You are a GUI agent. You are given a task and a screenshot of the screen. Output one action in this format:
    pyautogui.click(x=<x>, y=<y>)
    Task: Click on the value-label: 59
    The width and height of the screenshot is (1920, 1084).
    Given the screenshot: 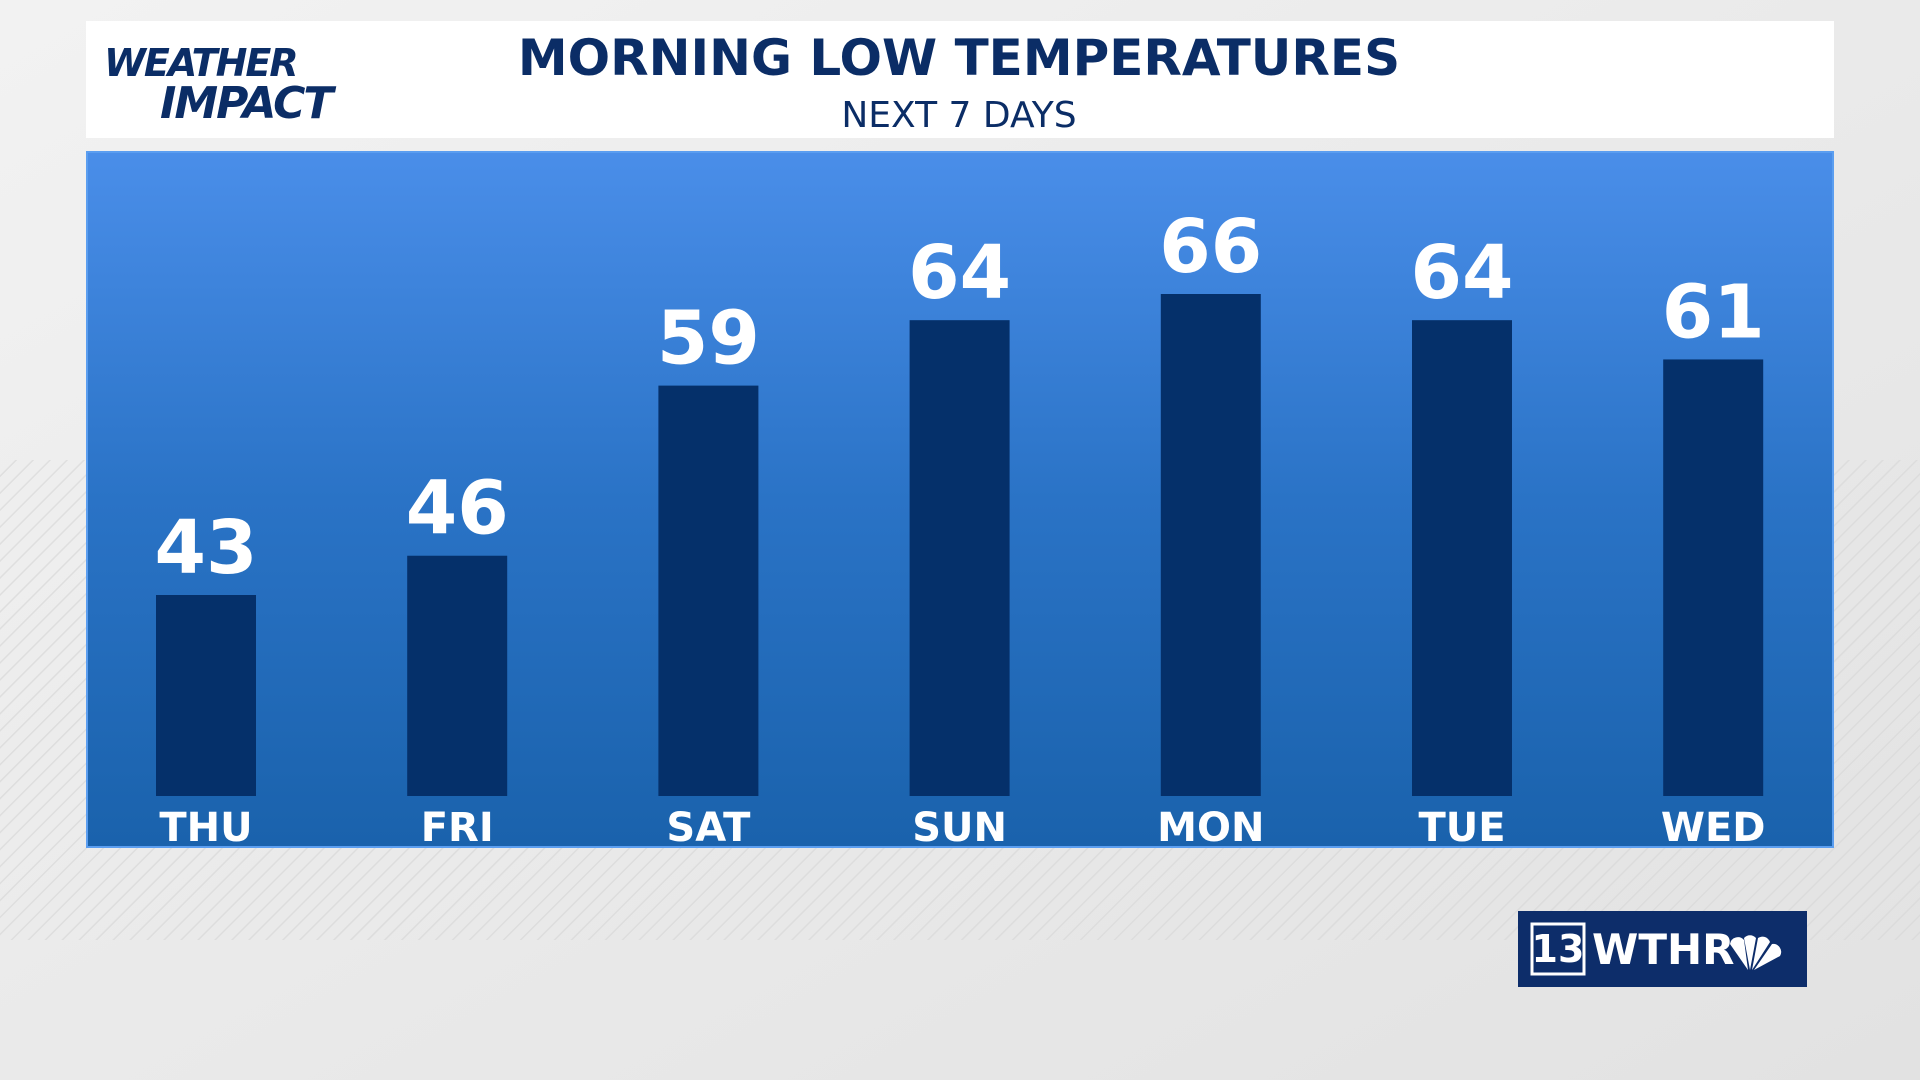 What is the action you would take?
    pyautogui.click(x=708, y=339)
    